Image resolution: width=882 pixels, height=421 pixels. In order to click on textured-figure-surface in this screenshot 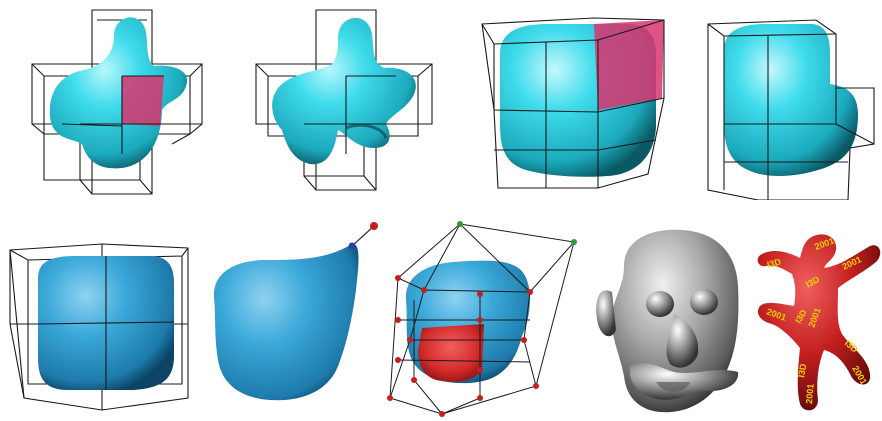, I will do `click(819, 322)`.